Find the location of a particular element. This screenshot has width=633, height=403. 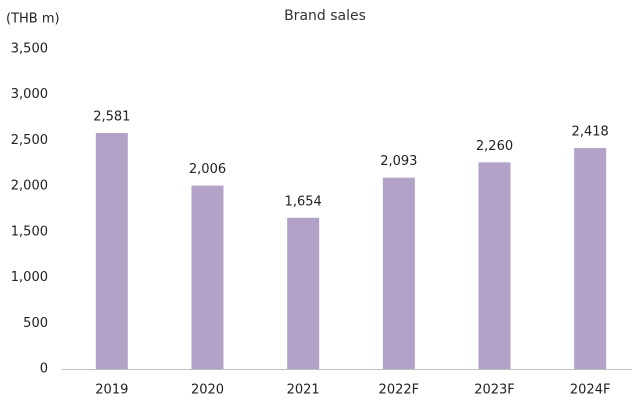

y-tick-label: 2,000 is located at coordinates (29, 186).